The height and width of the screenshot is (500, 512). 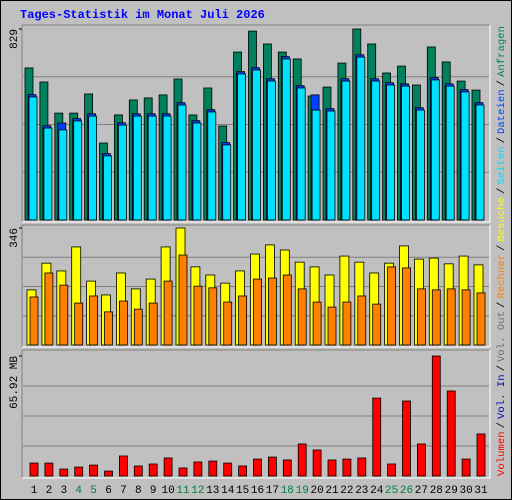 I want to click on x-tick-label: 31, so click(x=481, y=491).